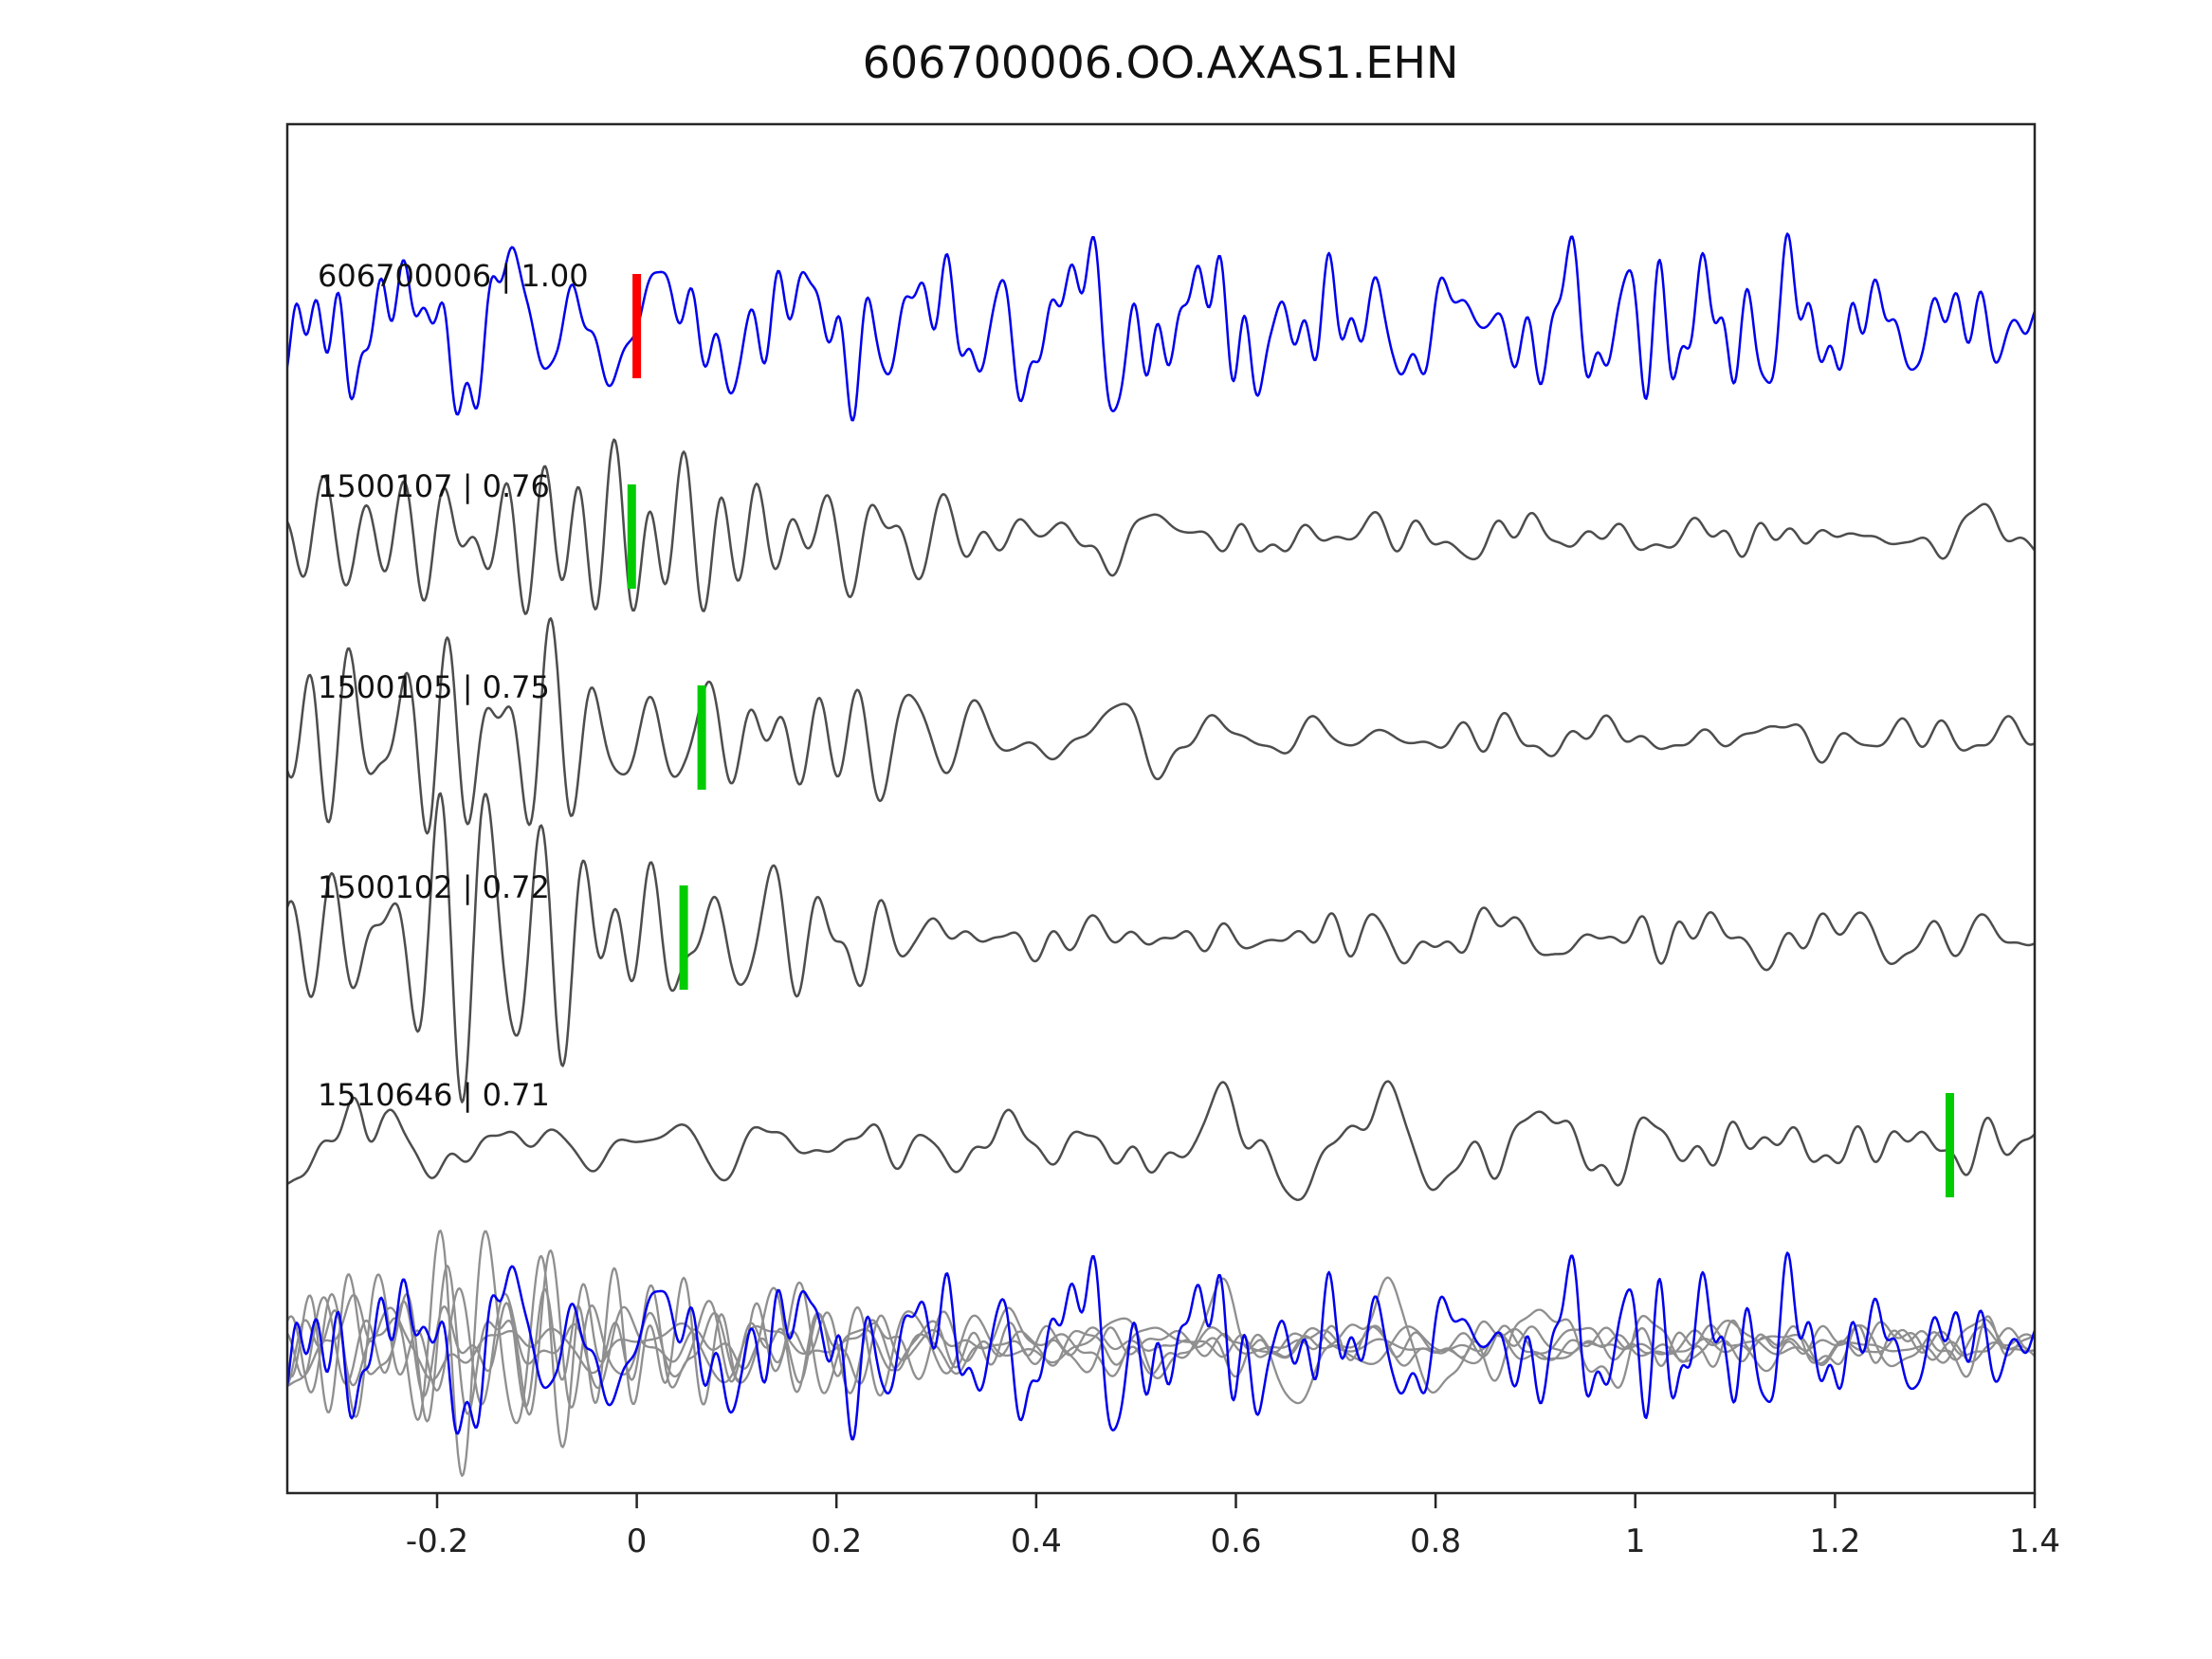 The height and width of the screenshot is (1659, 2212). Describe the element at coordinates (434, 887) in the screenshot. I see `trace-label: 1500102 | 0.72` at that location.